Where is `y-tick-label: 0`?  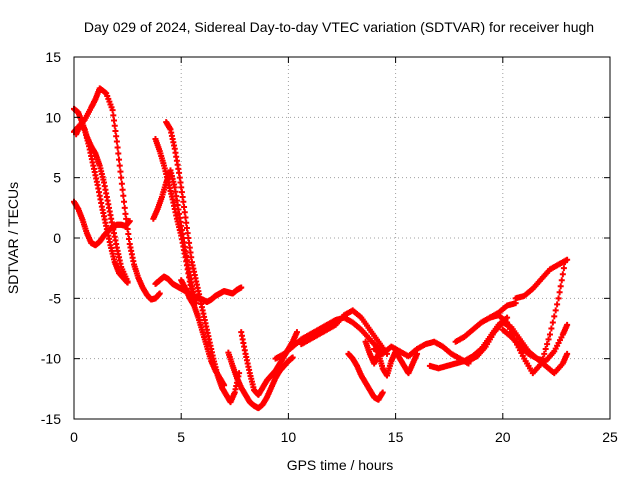 y-tick-label: 0 is located at coordinates (57, 238).